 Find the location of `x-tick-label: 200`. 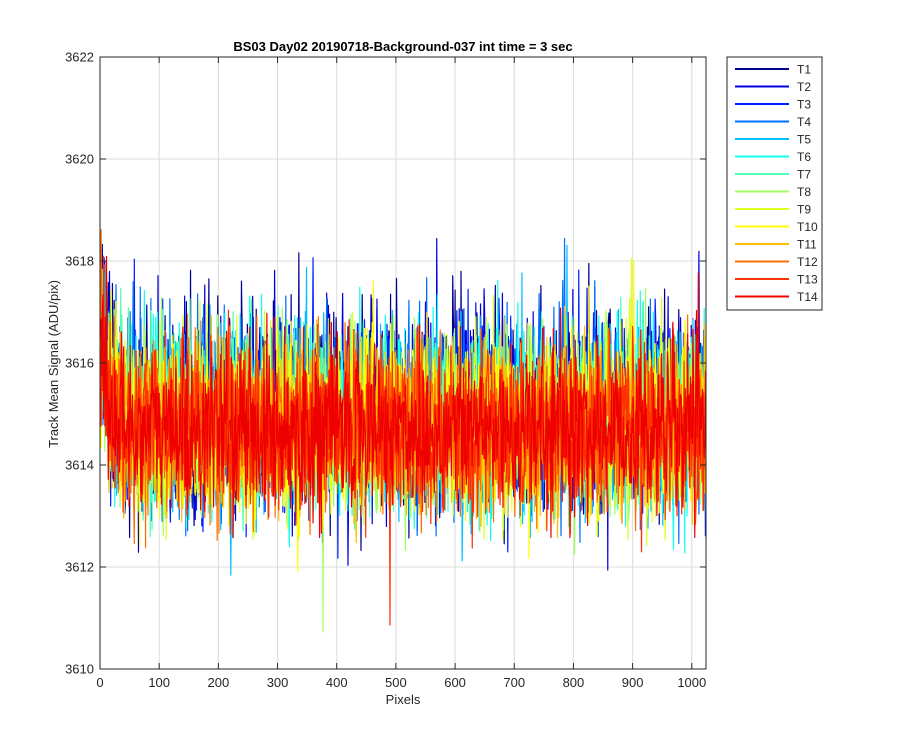

x-tick-label: 200 is located at coordinates (219, 682).